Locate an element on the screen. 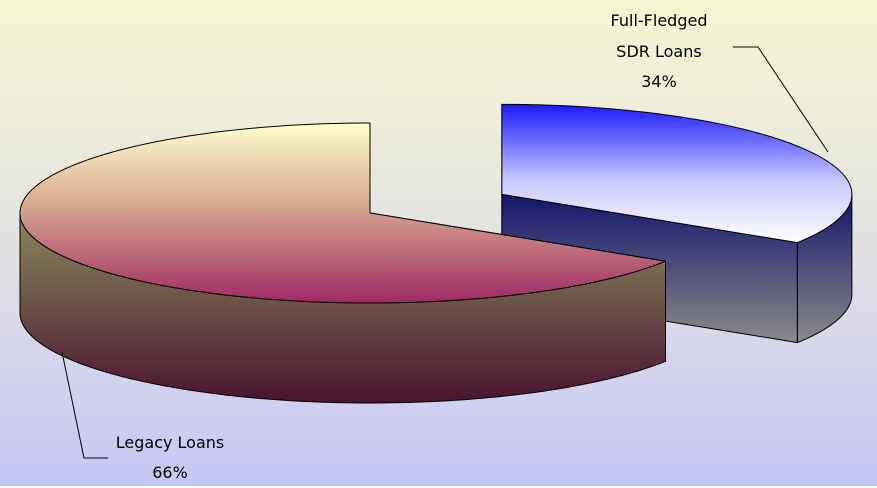 Image resolution: width=877 pixels, height=488 pixels. slice-label: Legacy Loans is located at coordinates (170, 442).